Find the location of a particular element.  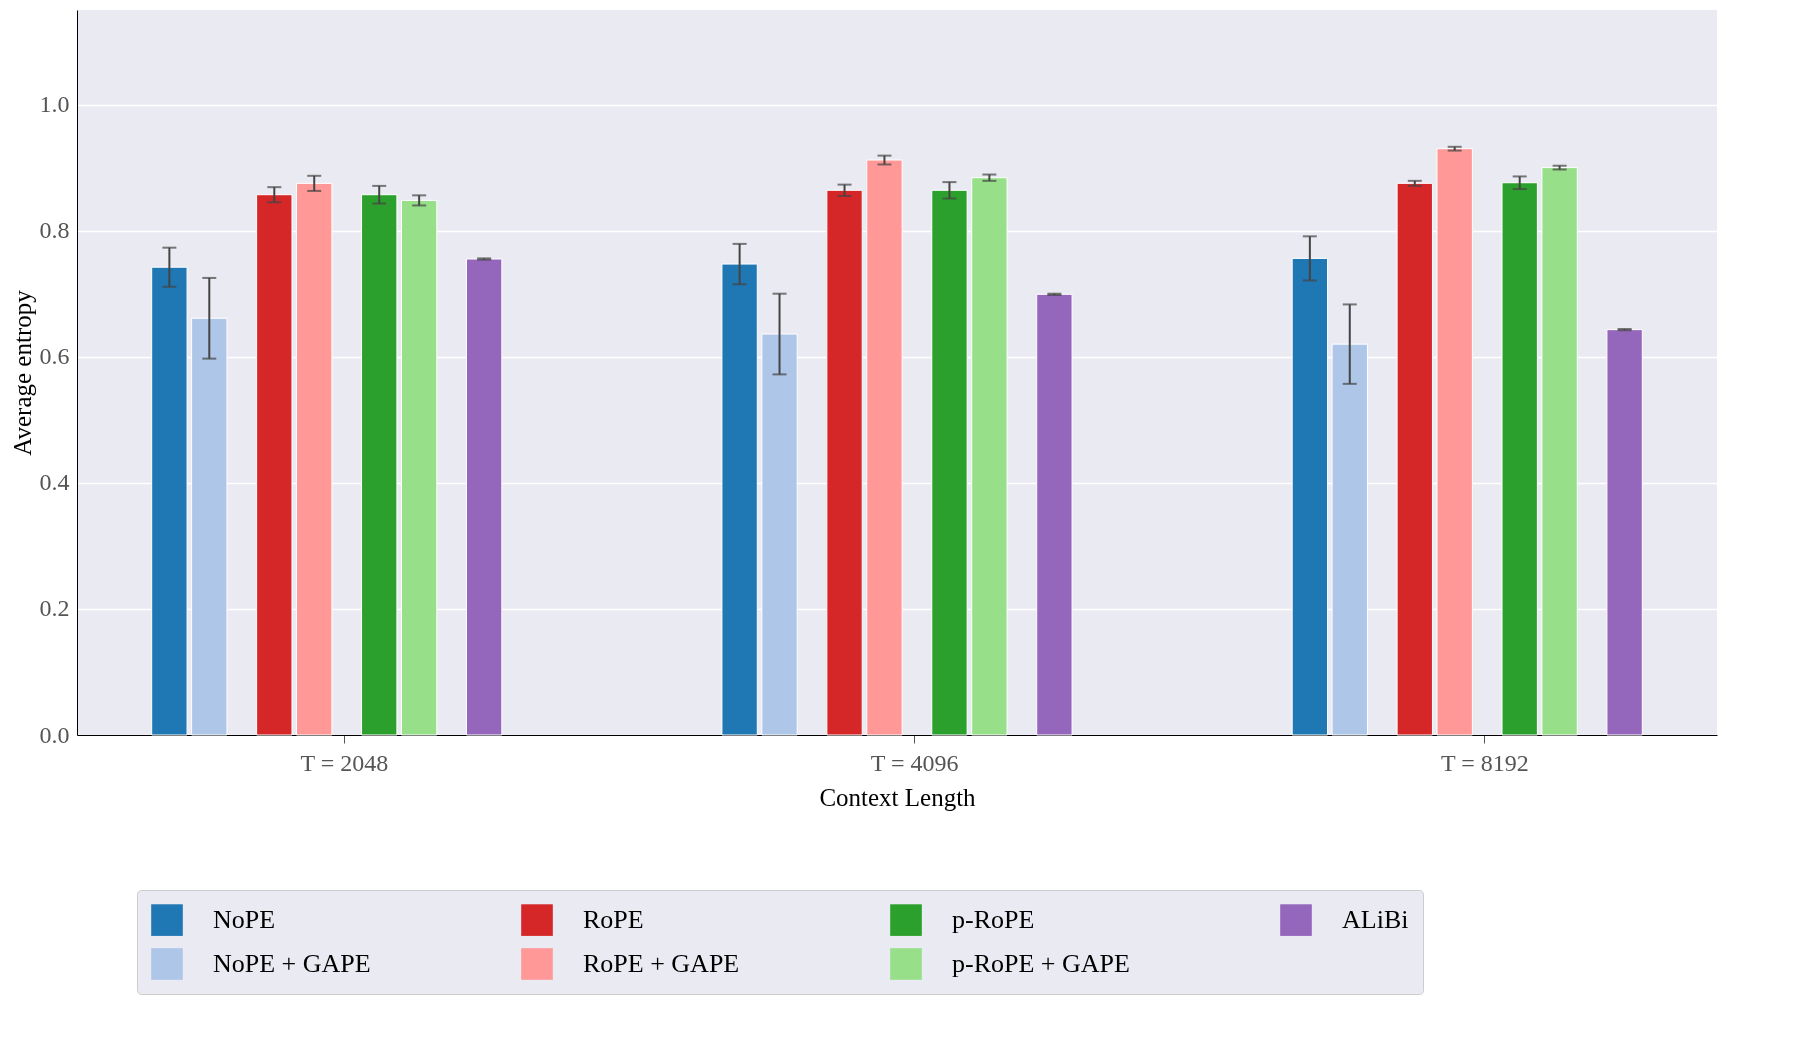

x-tick-label: T = 8192 is located at coordinates (1484, 762).